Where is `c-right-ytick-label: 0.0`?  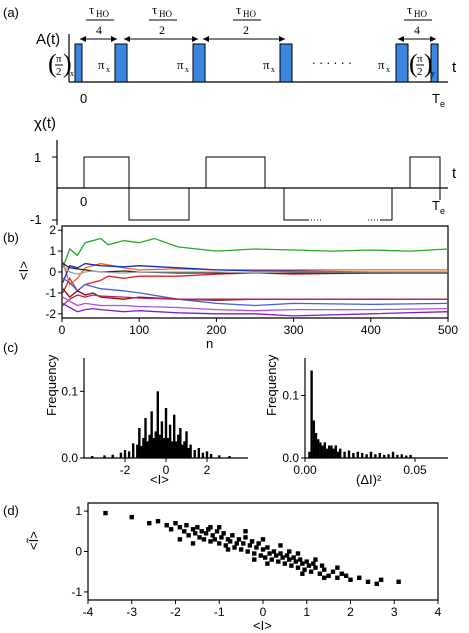 c-right-ytick-label: 0.0 is located at coordinates (290, 458).